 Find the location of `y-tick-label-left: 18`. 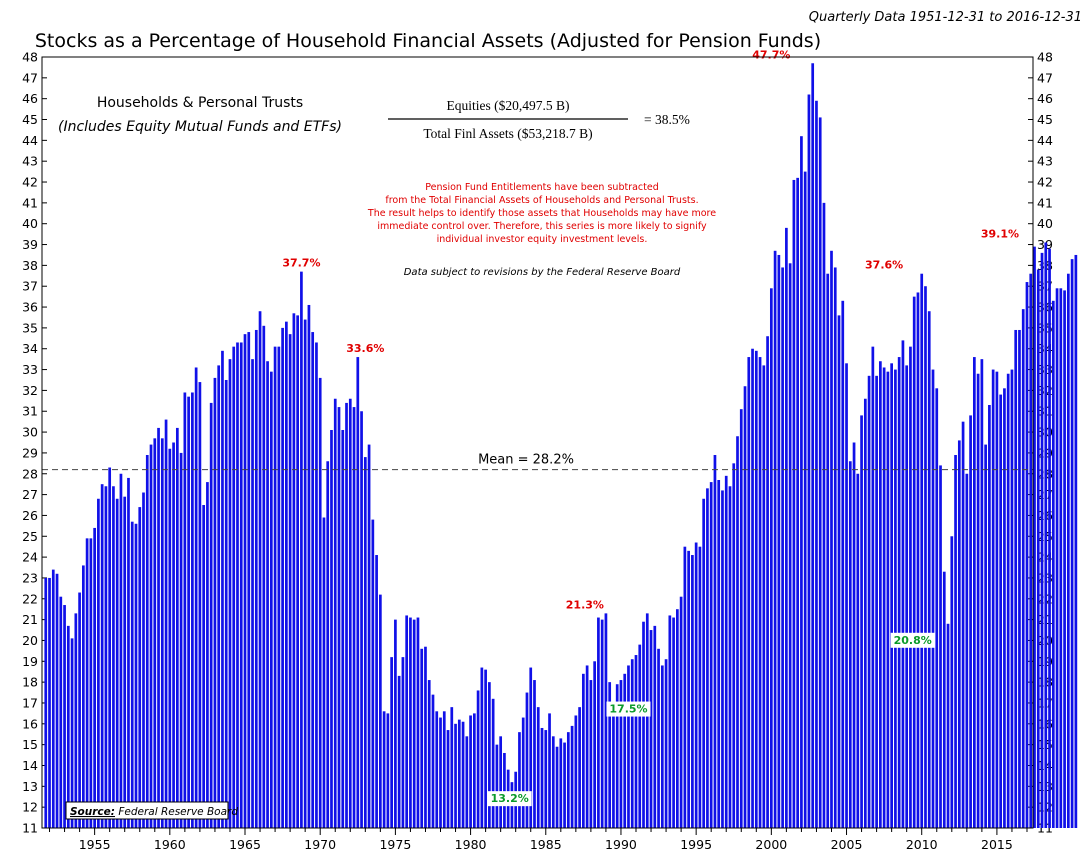

y-tick-label-left: 18 is located at coordinates (30, 682).